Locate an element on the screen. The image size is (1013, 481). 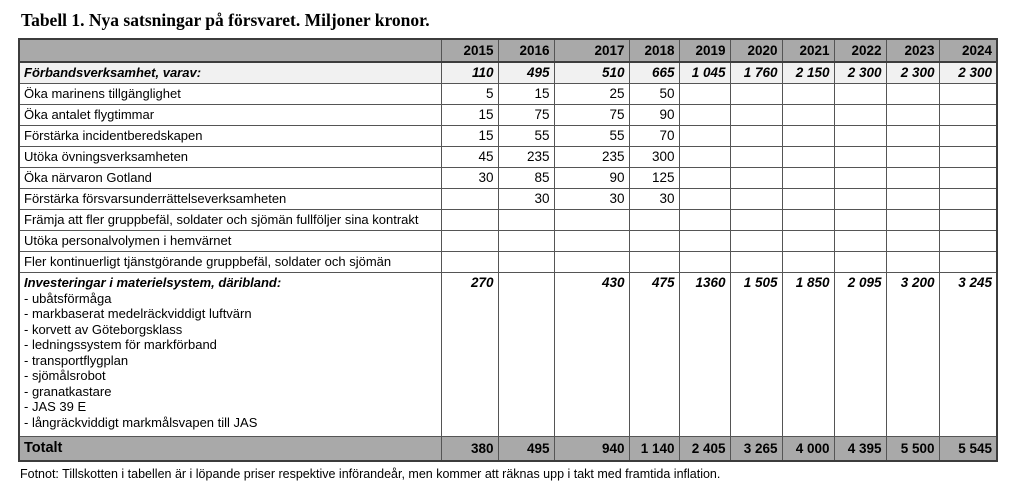
row-label: Förstärka incidentberedskapen is located at coordinates (230, 135).